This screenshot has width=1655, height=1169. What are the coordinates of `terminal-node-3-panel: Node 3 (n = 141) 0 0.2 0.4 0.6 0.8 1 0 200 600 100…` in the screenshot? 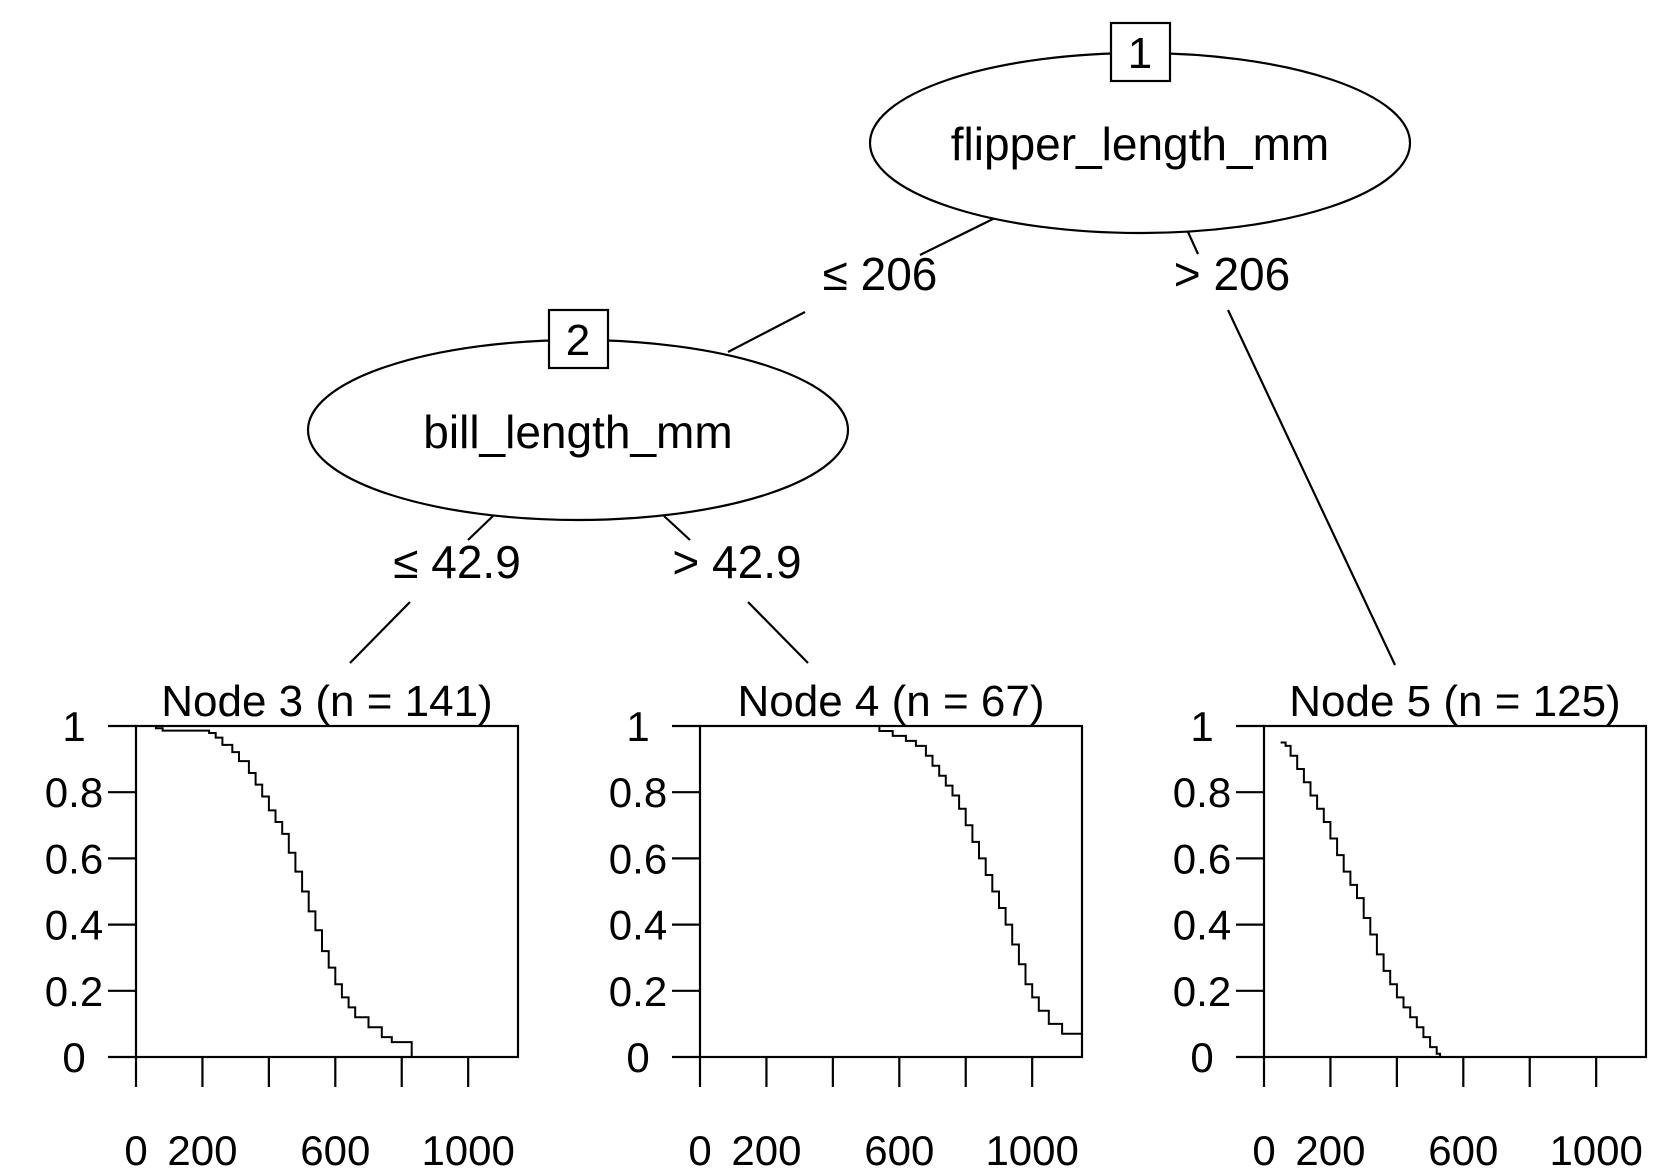 It's located at (282, 923).